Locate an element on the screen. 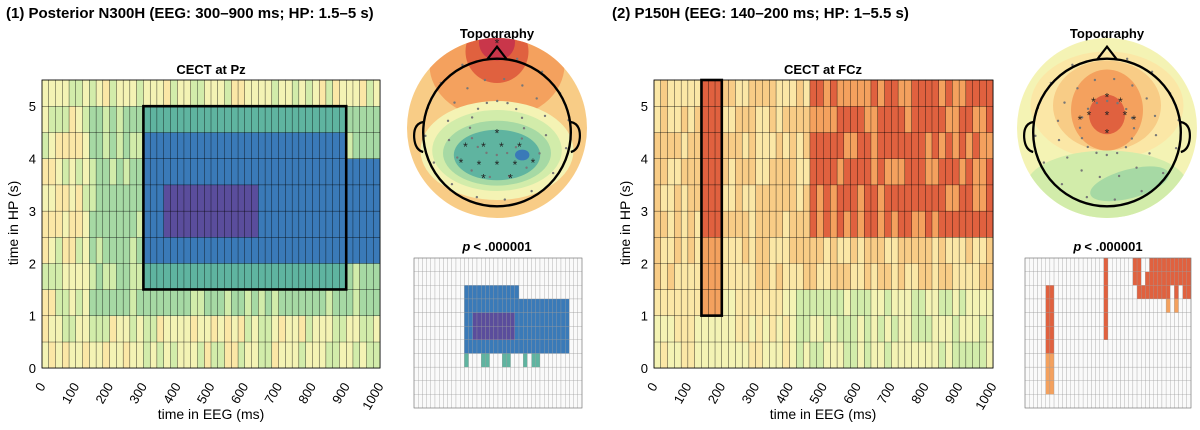 Image resolution: width=1200 pixels, height=430 pixels. right-ear is located at coordinates (575, 137).